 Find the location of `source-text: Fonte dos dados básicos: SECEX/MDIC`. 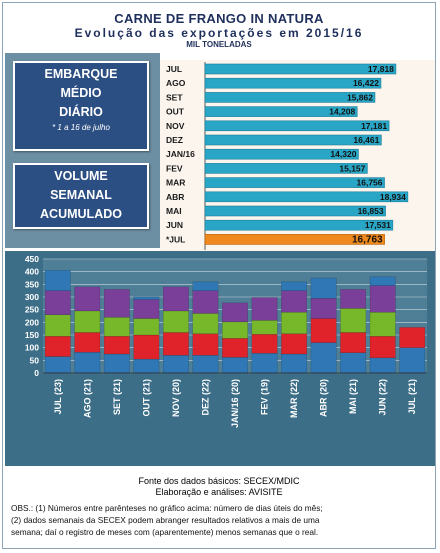

source-text: Fonte dos dados básicos: SECEX/MDIC is located at coordinates (219, 481).